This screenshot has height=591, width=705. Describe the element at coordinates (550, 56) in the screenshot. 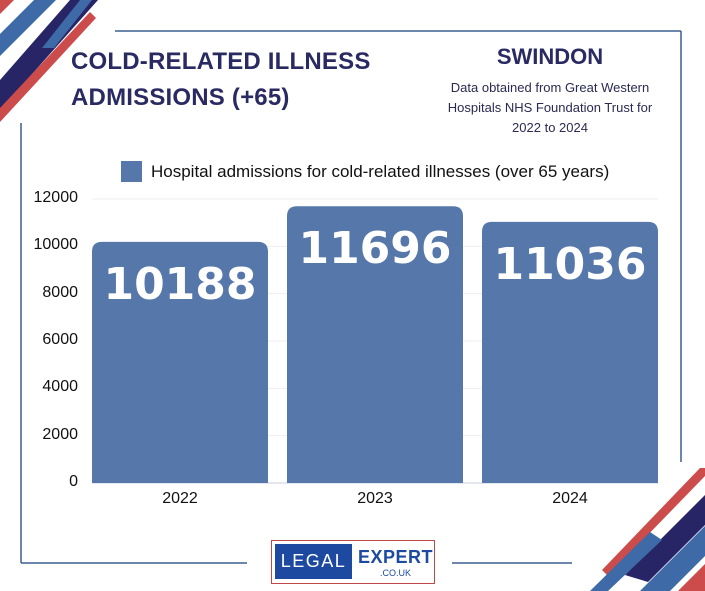

I see `location-heading: SWINDON` at that location.